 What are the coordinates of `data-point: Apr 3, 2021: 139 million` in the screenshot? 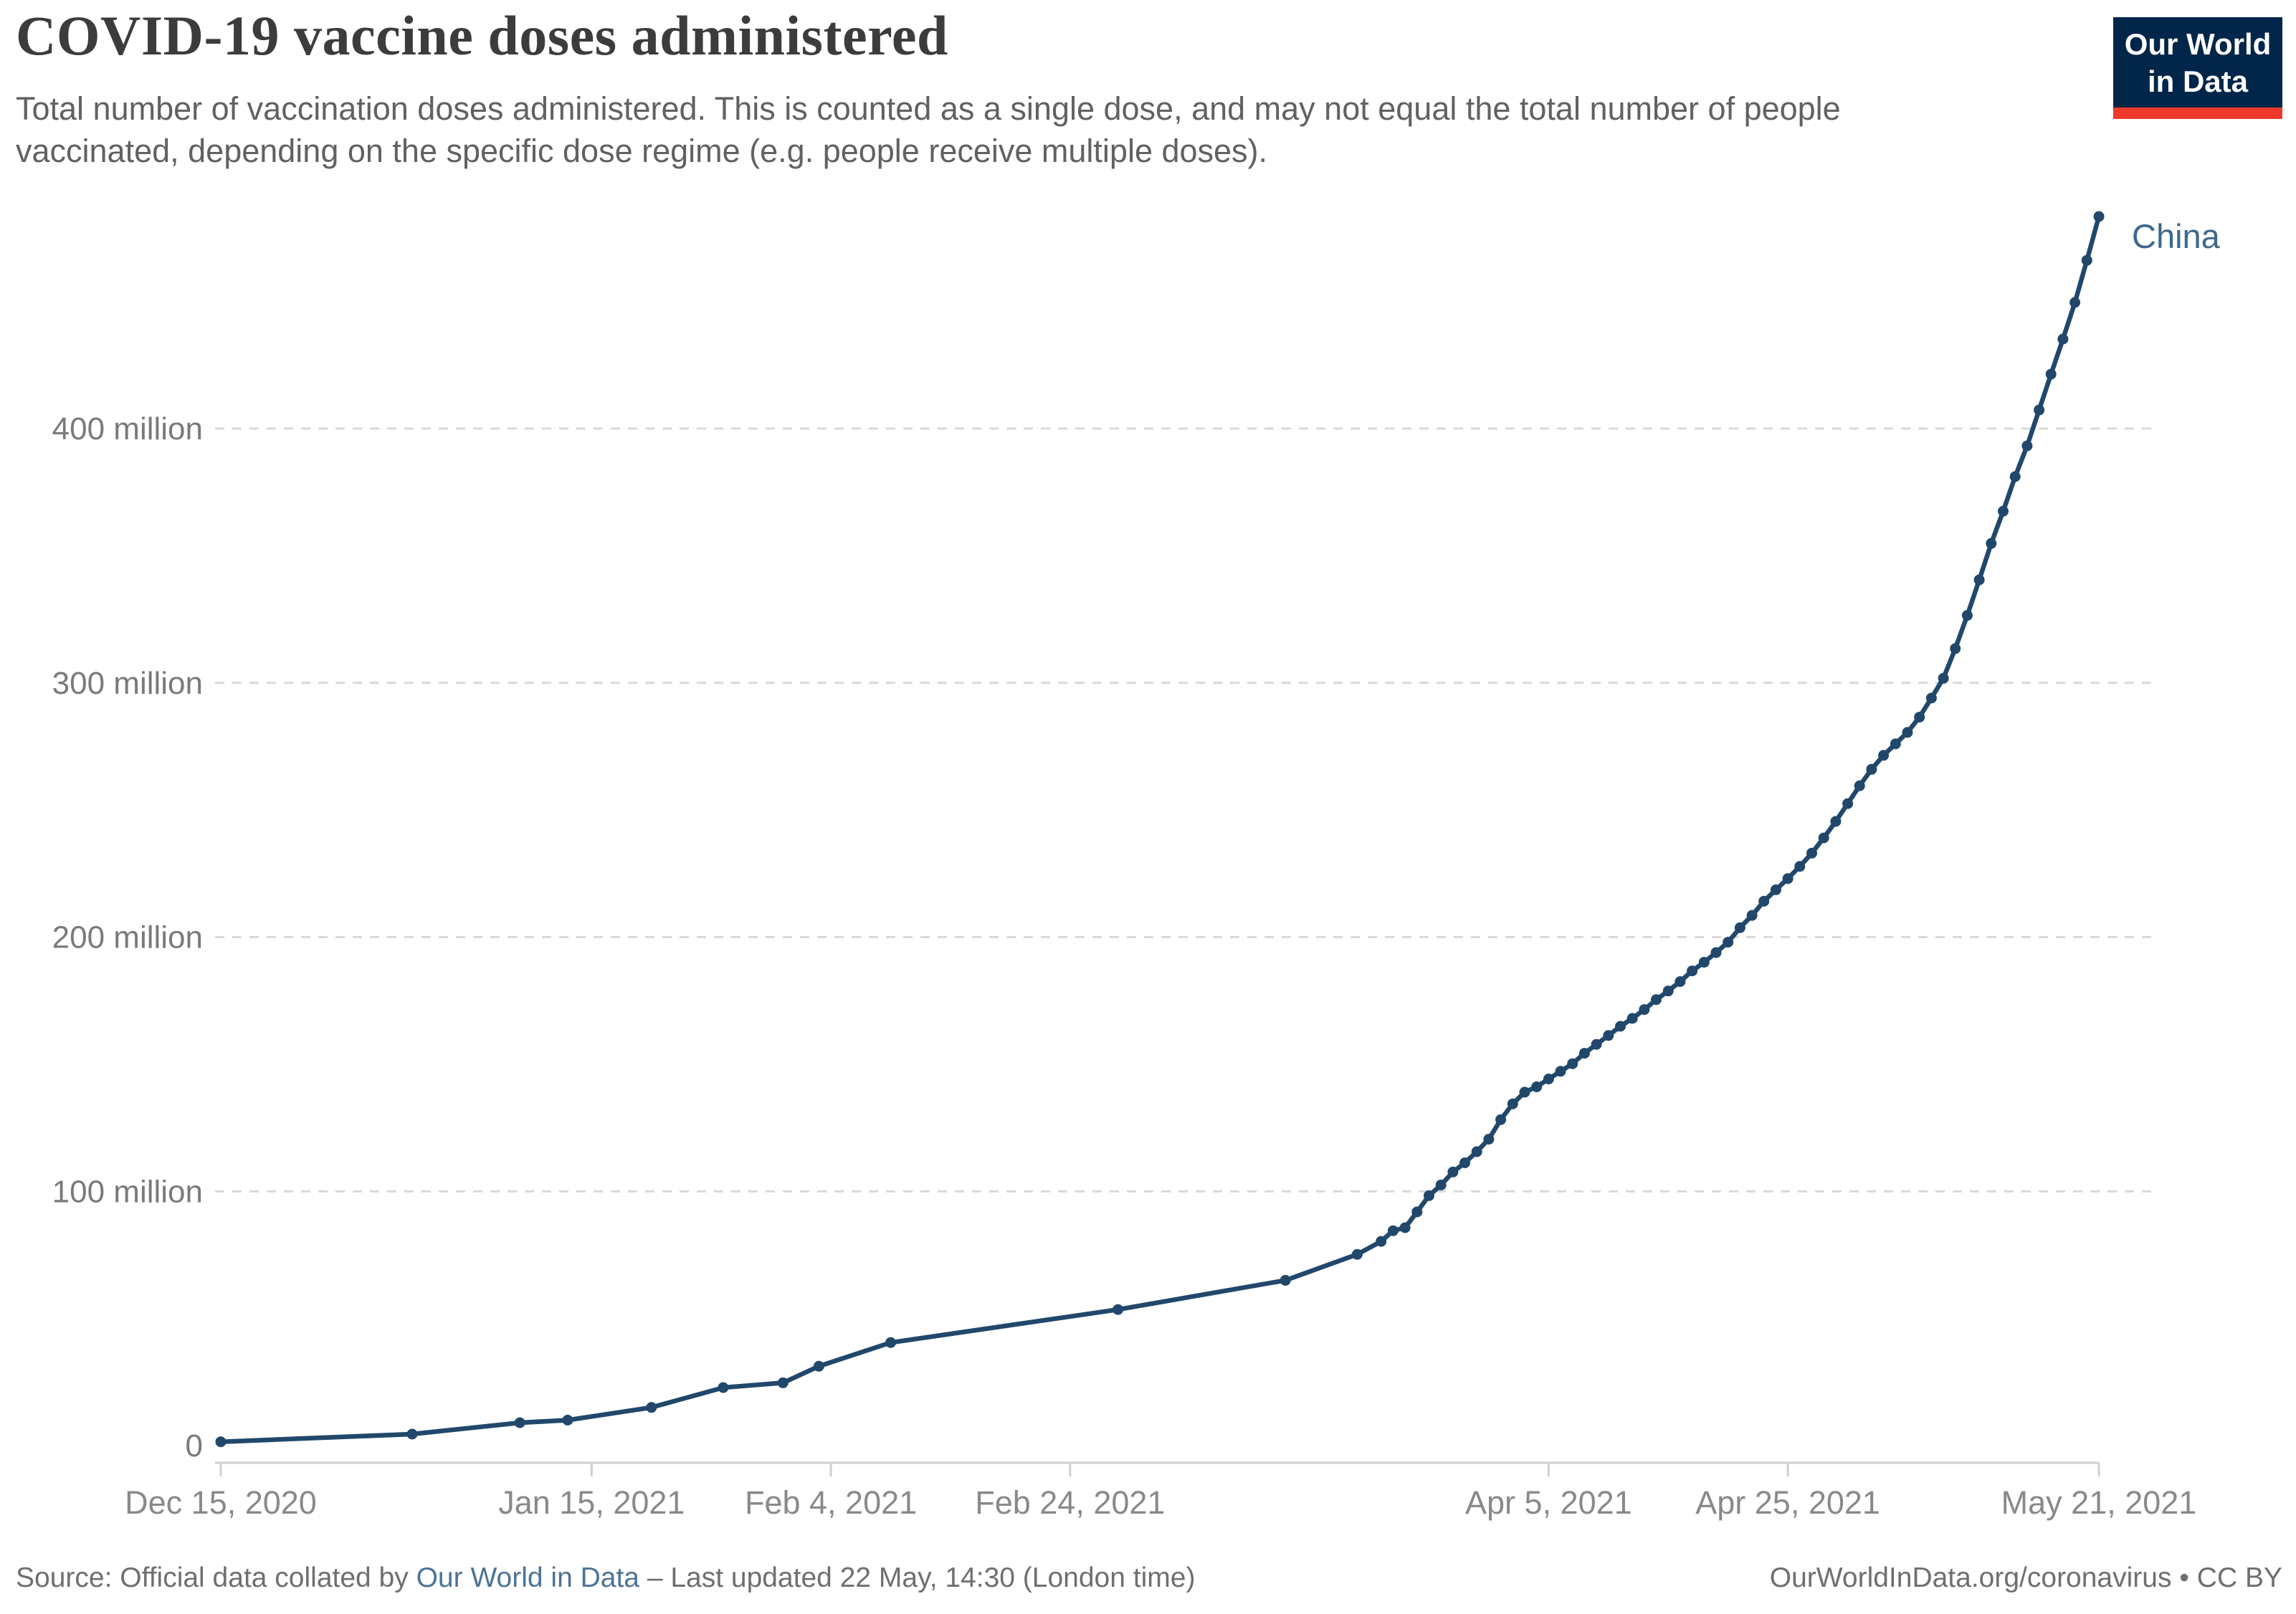 It's located at (1524, 1092).